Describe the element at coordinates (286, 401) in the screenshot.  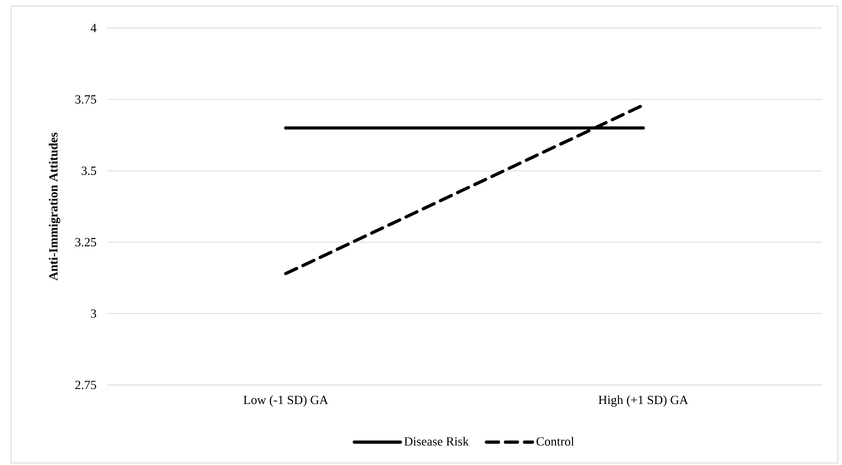
I see `x-tick-label: Low (-1 SD) GA` at that location.